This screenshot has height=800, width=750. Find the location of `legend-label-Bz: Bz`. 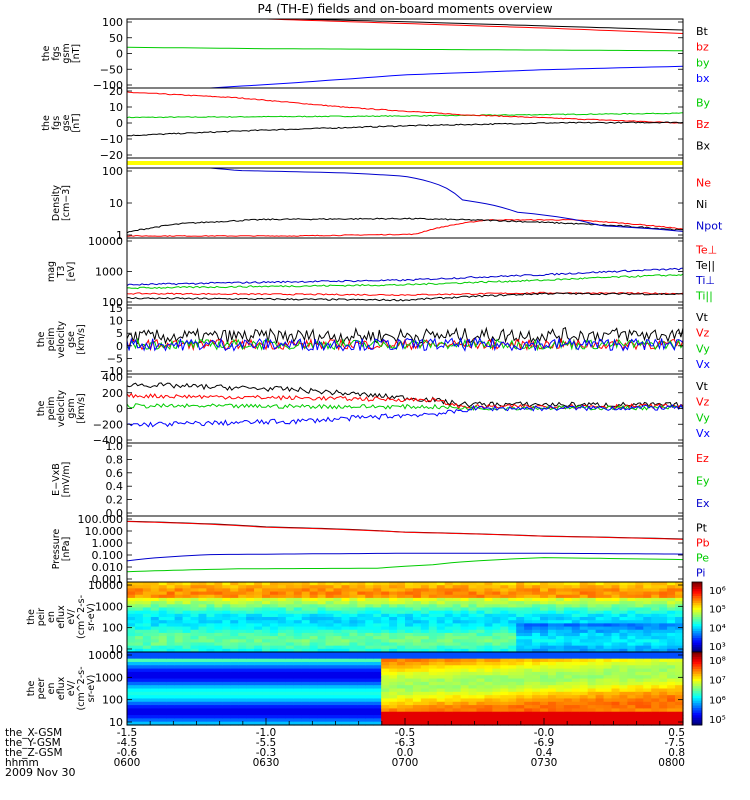

legend-label-Bz: Bz is located at coordinates (703, 124).